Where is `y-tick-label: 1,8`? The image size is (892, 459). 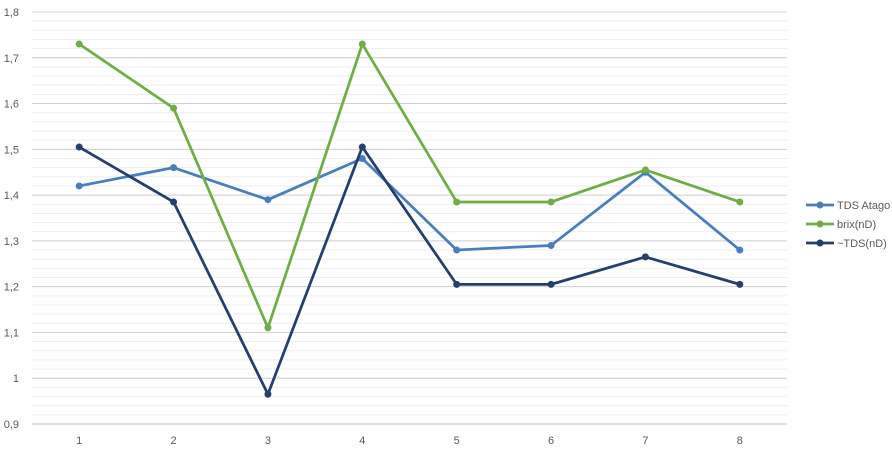
y-tick-label: 1,8 is located at coordinates (11, 13).